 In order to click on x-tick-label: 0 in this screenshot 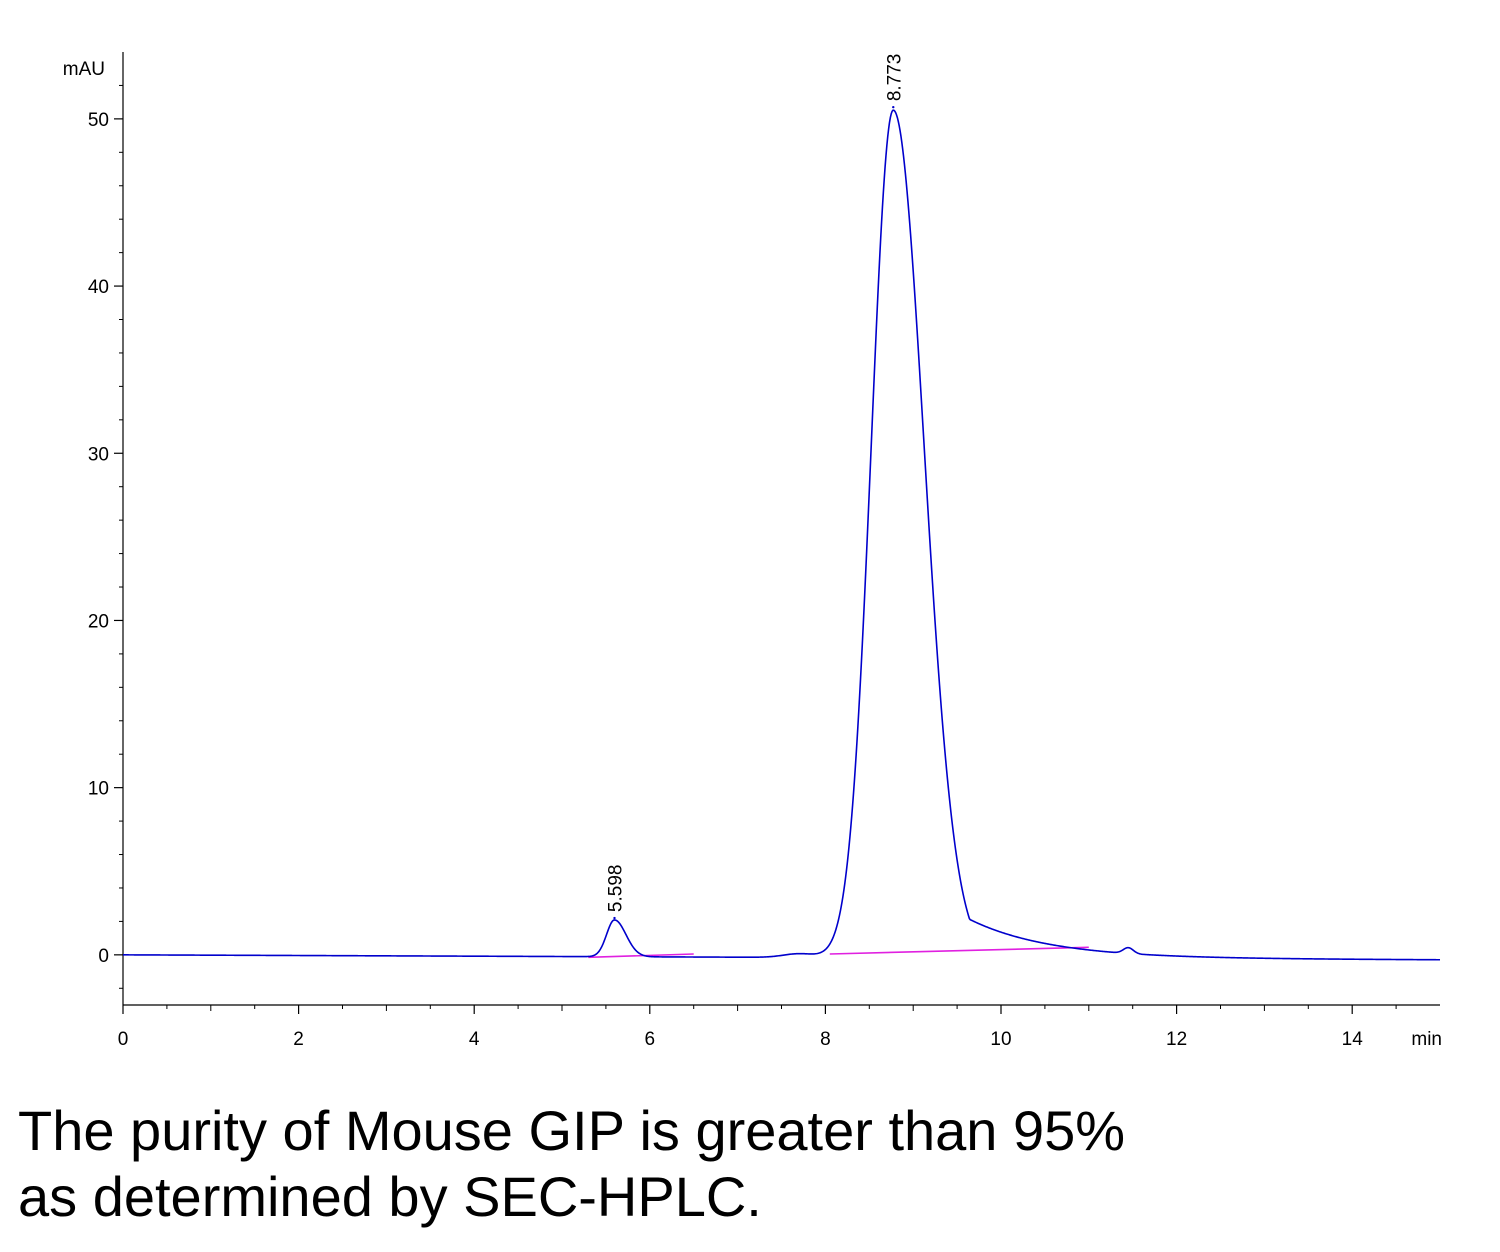, I will do `click(123, 1039)`.